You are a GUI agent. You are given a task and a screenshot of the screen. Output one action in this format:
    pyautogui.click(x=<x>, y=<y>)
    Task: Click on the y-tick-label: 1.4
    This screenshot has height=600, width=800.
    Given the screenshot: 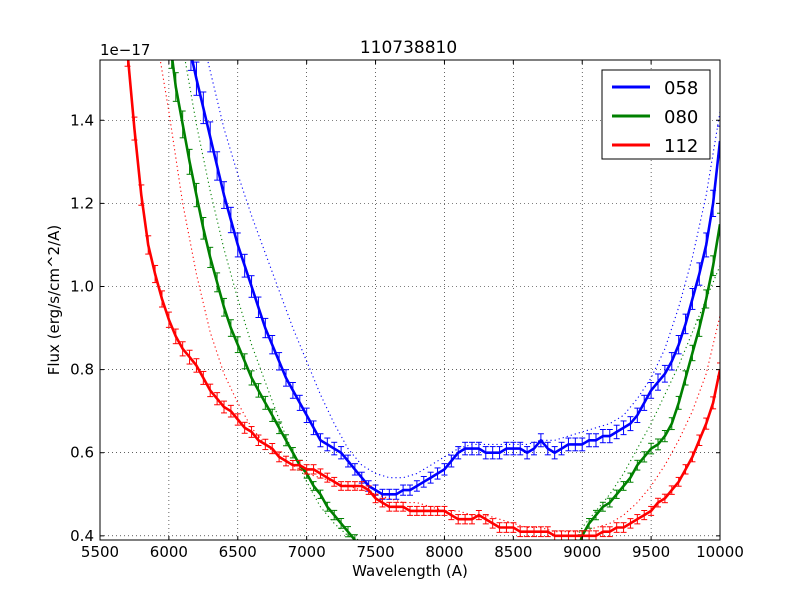 What is the action you would take?
    pyautogui.click(x=82, y=120)
    